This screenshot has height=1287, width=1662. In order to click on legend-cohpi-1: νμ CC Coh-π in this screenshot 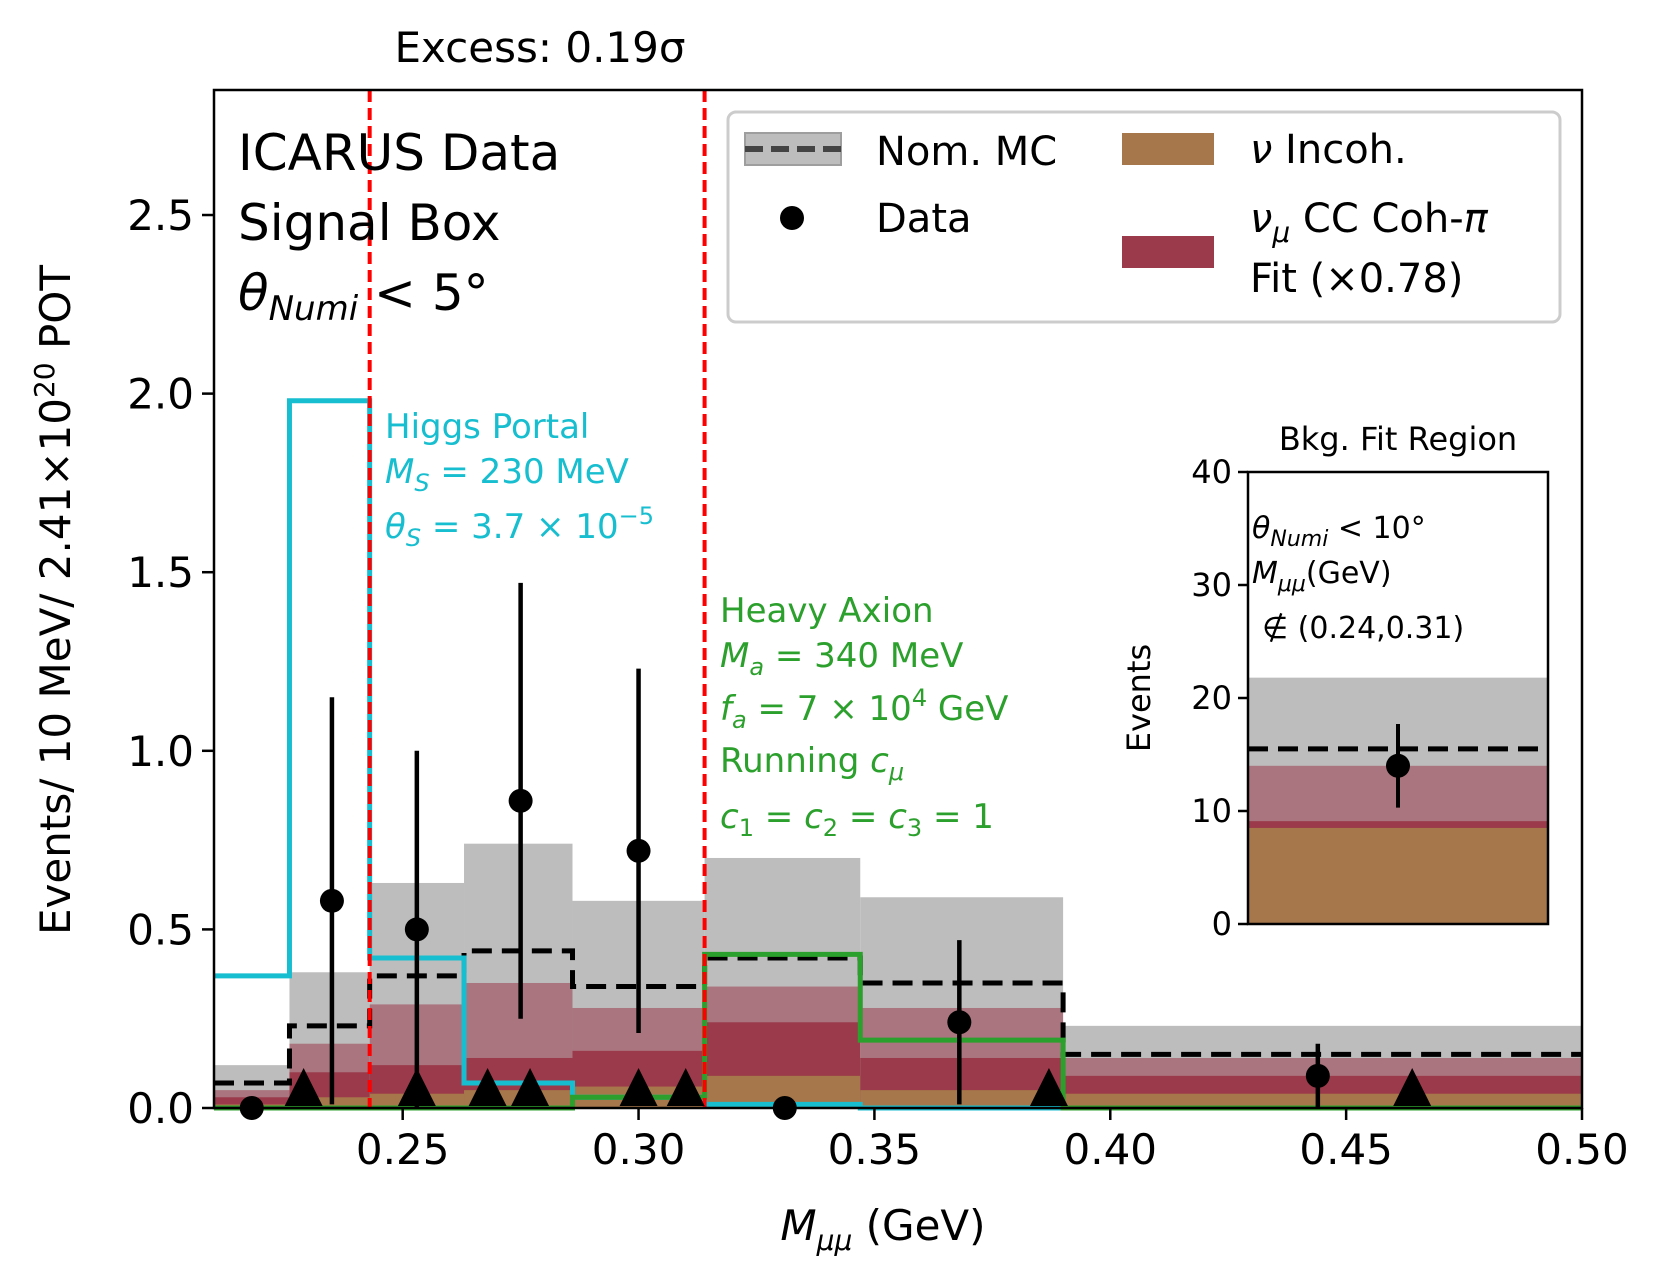, I will do `click(1369, 222)`.